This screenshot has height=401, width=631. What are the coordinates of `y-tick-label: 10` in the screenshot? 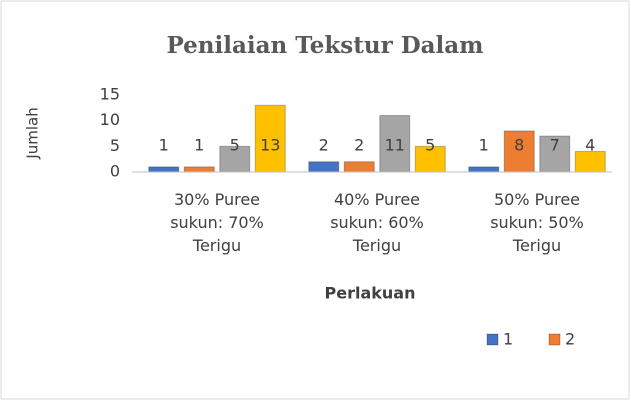 It's located at (110, 119).